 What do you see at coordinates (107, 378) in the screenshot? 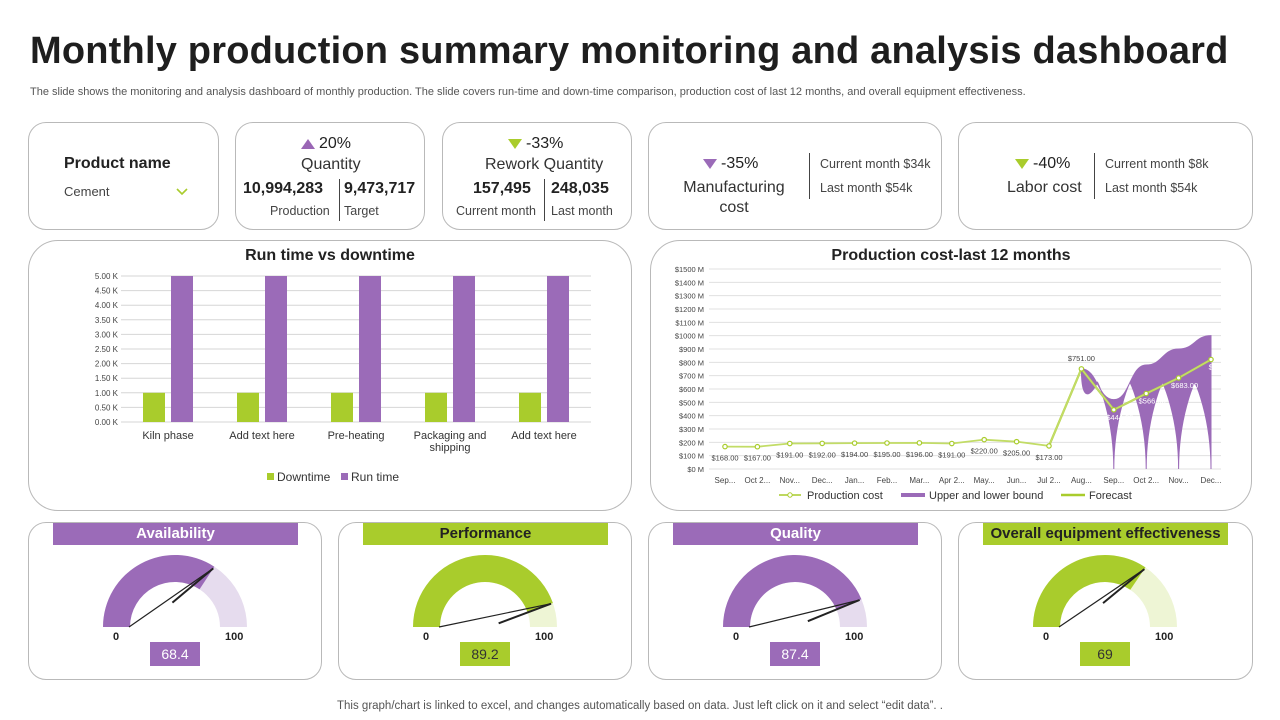
I see `y-tick-label: 1.50 K` at bounding box center [107, 378].